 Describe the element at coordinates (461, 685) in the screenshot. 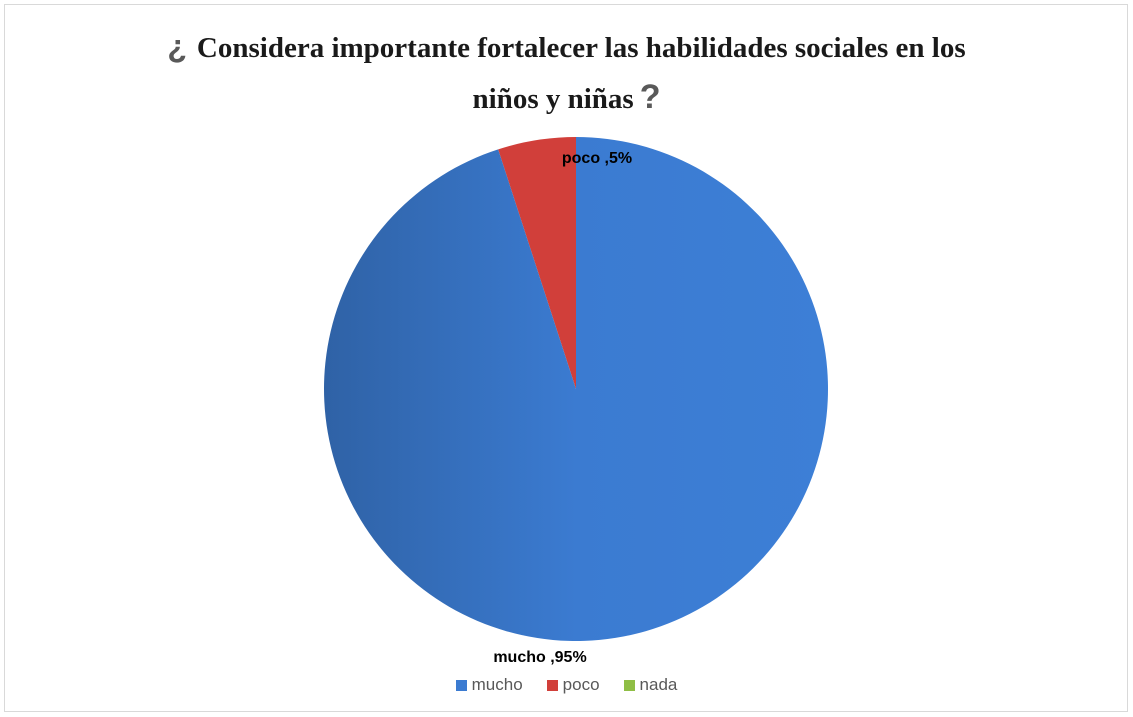

I see `legend-swatch-mucho` at that location.